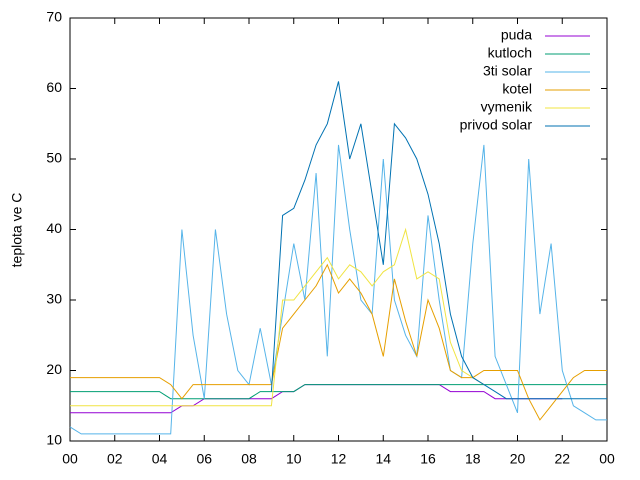  What do you see at coordinates (473, 459) in the screenshot?
I see `x-tick-label: 18` at bounding box center [473, 459].